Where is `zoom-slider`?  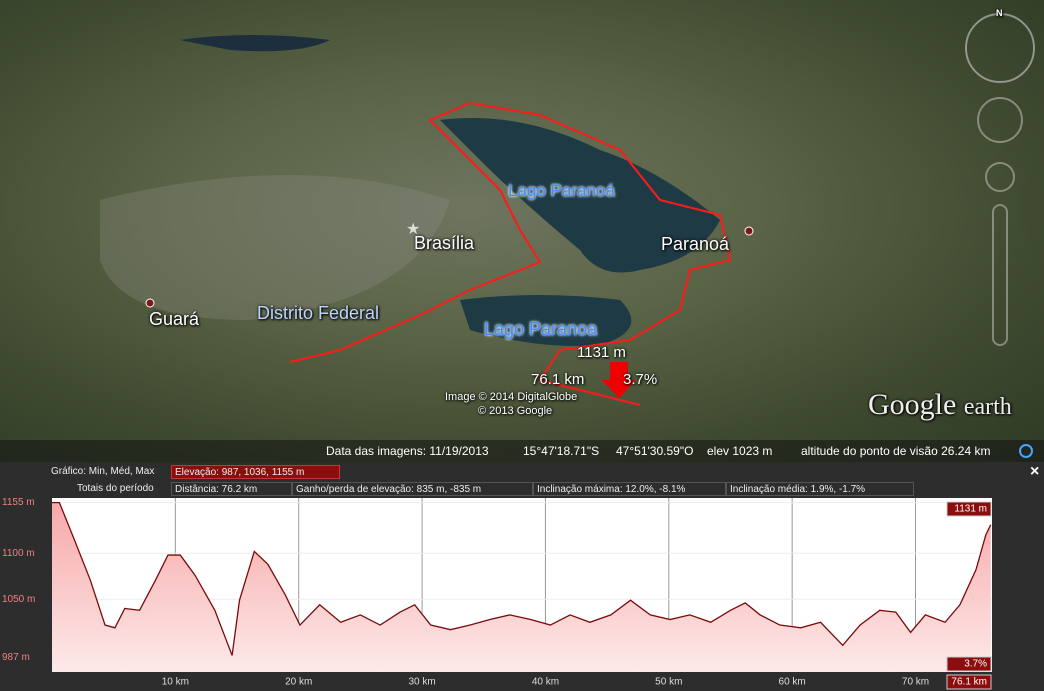
zoom-slider is located at coordinates (1000, 275).